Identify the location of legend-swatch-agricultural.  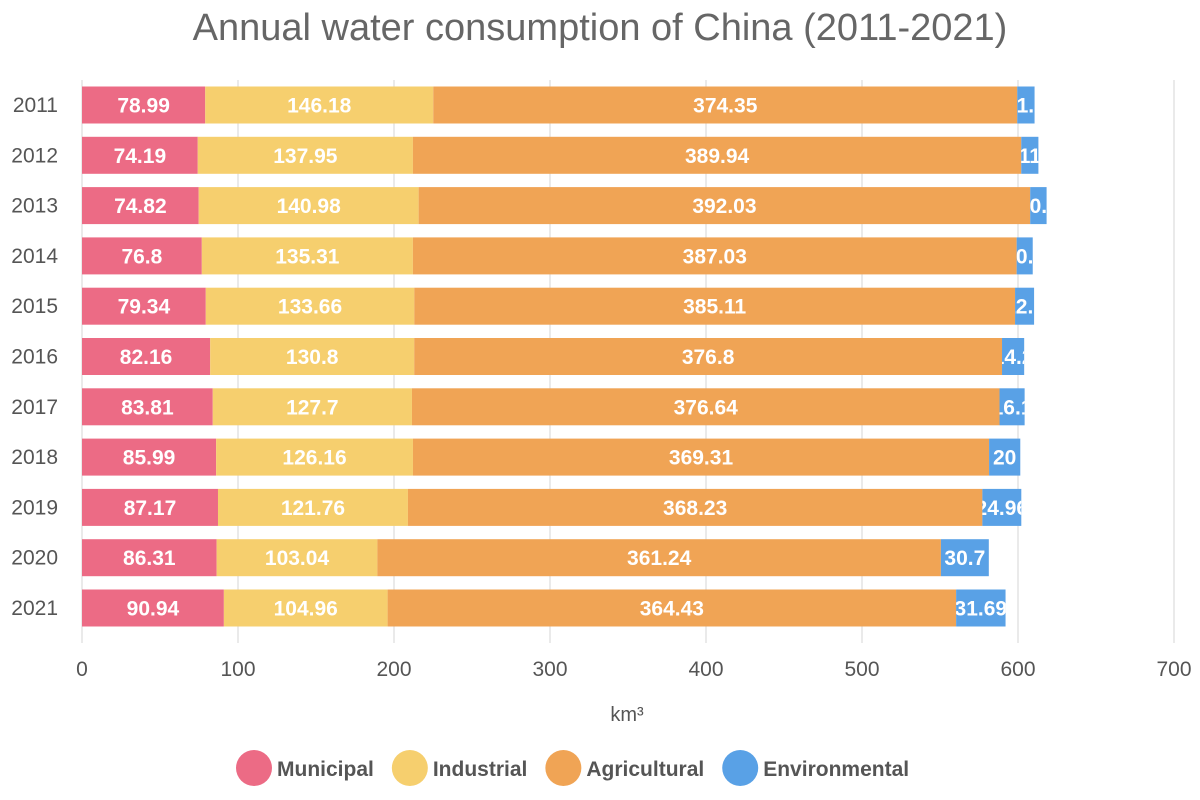
(563, 768).